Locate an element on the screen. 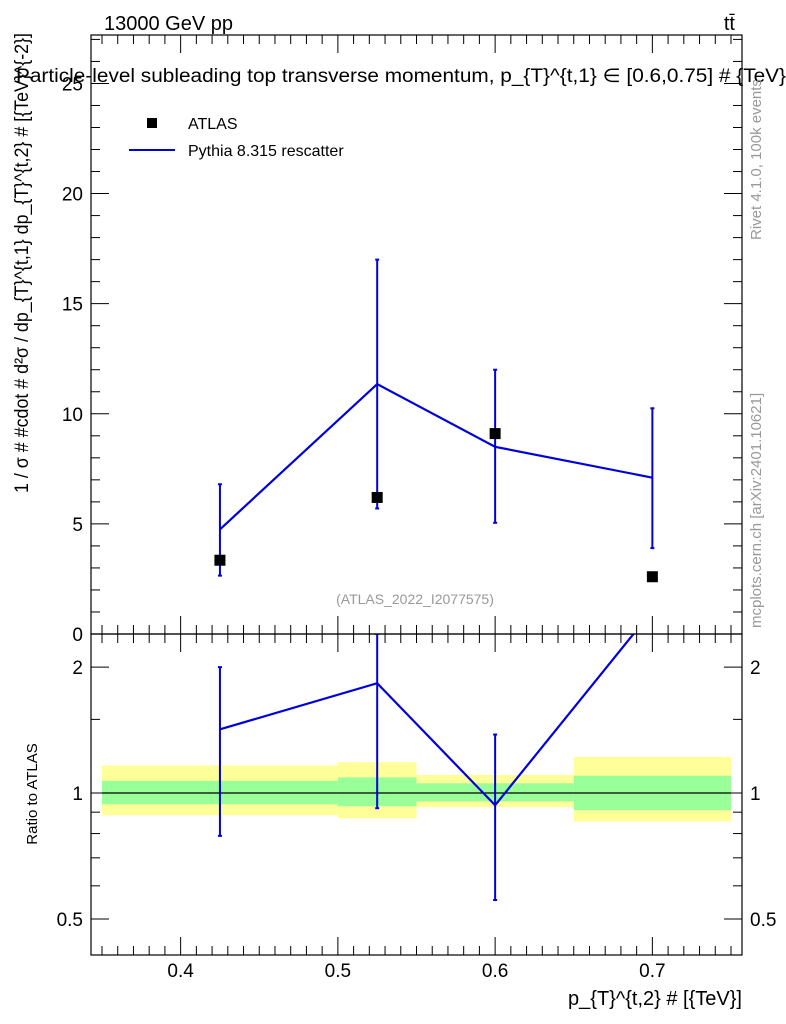 This screenshot has height=1024, width=786. ratio-y-tick-label-right: 2 is located at coordinates (755, 668).